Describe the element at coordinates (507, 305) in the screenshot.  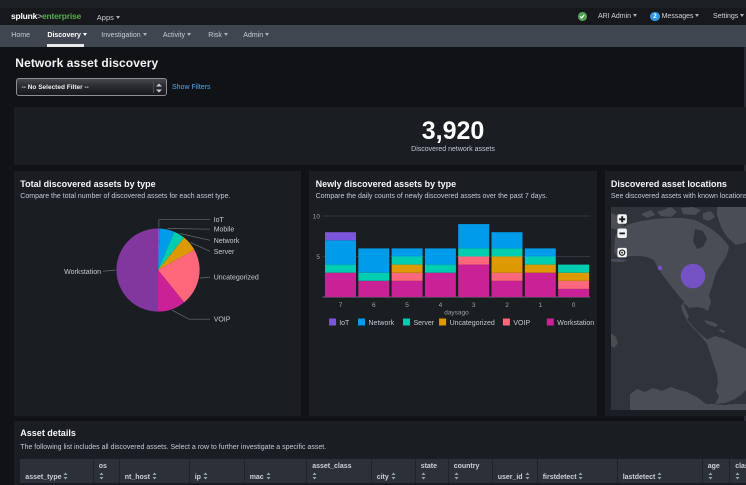
I see `svg-text: 2` at that location.